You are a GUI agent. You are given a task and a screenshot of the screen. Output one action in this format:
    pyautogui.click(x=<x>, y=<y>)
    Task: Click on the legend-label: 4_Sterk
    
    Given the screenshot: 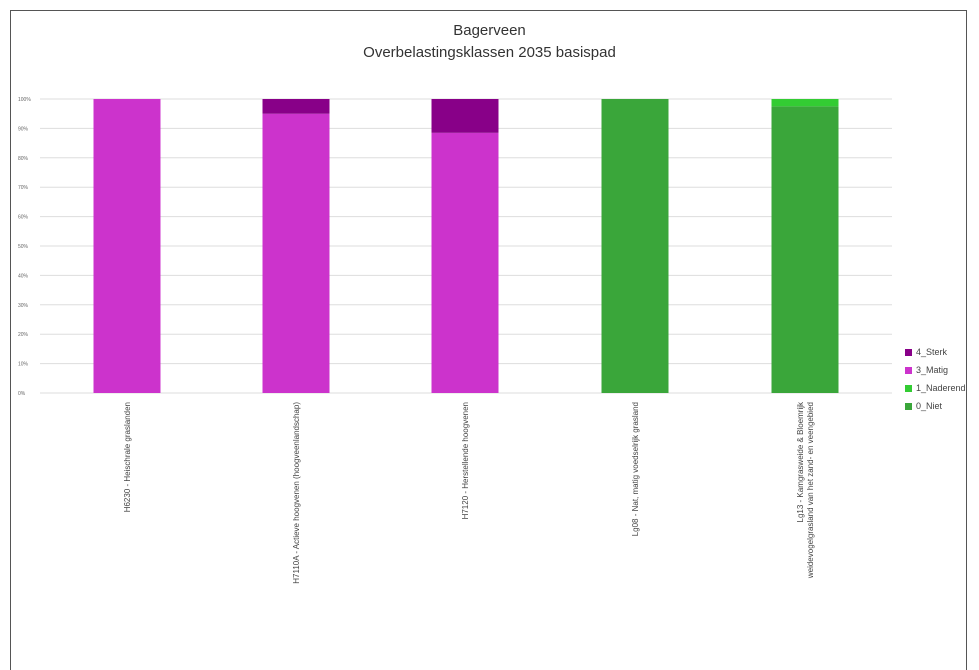 What is the action you would take?
    pyautogui.click(x=932, y=352)
    